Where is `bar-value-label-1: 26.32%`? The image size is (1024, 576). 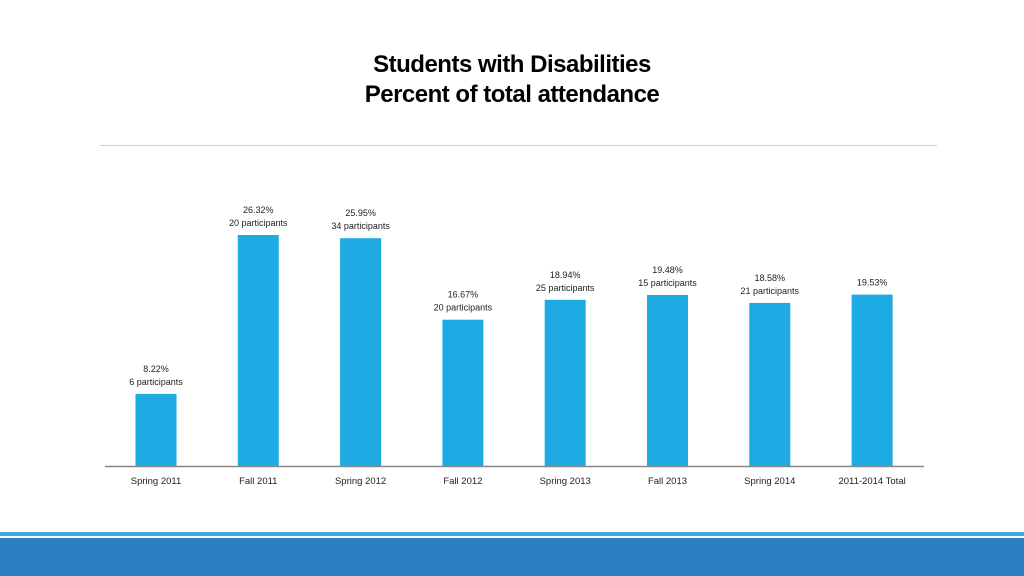 bar-value-label-1: 26.32% is located at coordinates (258, 210).